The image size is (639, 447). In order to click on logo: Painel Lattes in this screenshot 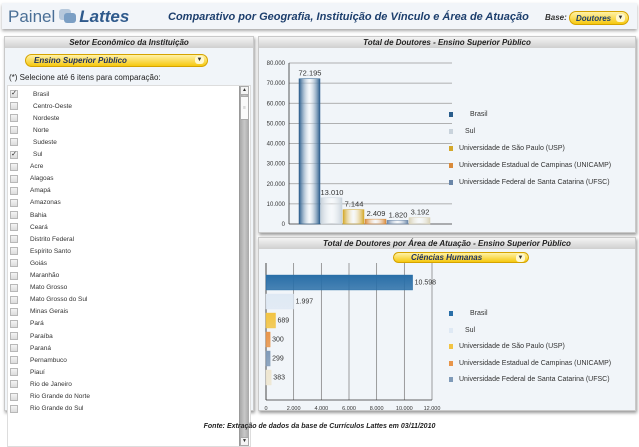, I will do `click(68, 17)`.